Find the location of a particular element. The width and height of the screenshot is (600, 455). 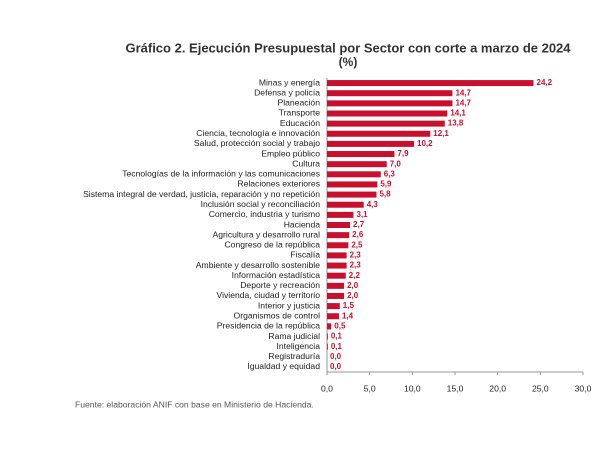

x-tick-label: 5,0 is located at coordinates (370, 388).